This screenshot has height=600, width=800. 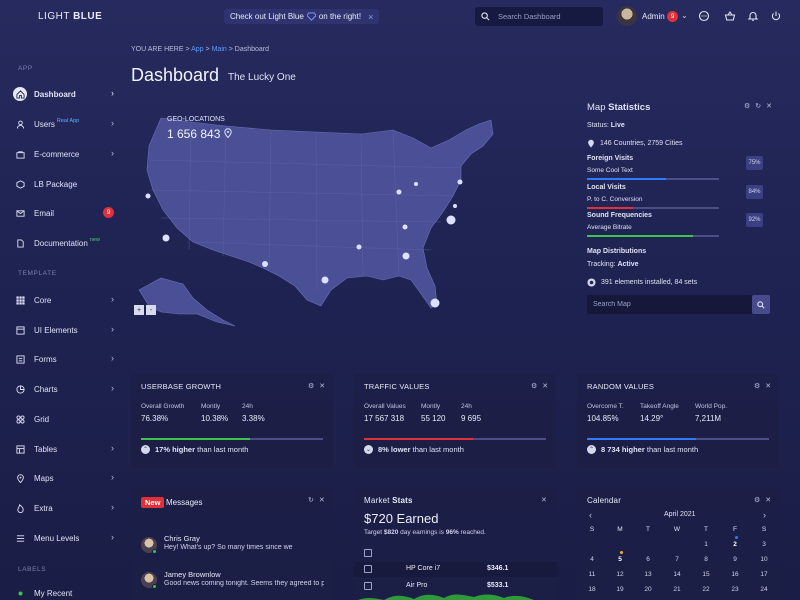 What do you see at coordinates (455, 569) in the screenshot?
I see `table-row: HP Core i7 $346.1` at bounding box center [455, 569].